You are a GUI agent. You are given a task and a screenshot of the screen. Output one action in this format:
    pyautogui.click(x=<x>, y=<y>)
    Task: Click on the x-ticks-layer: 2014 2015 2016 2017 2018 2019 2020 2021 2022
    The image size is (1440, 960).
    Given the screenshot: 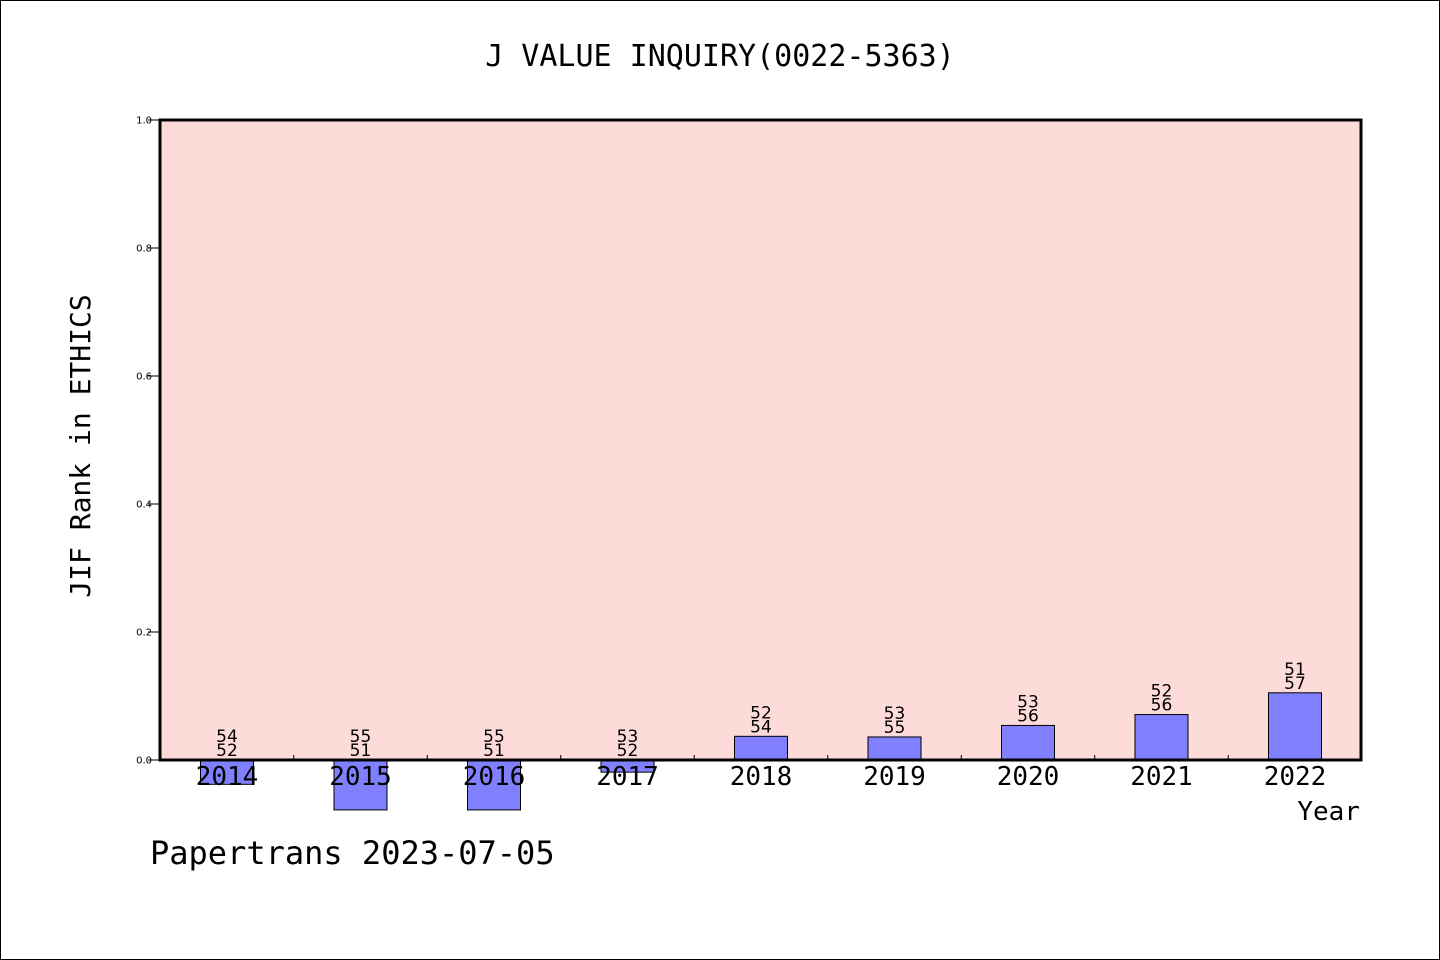 What is the action you would take?
    pyautogui.click(x=761, y=773)
    